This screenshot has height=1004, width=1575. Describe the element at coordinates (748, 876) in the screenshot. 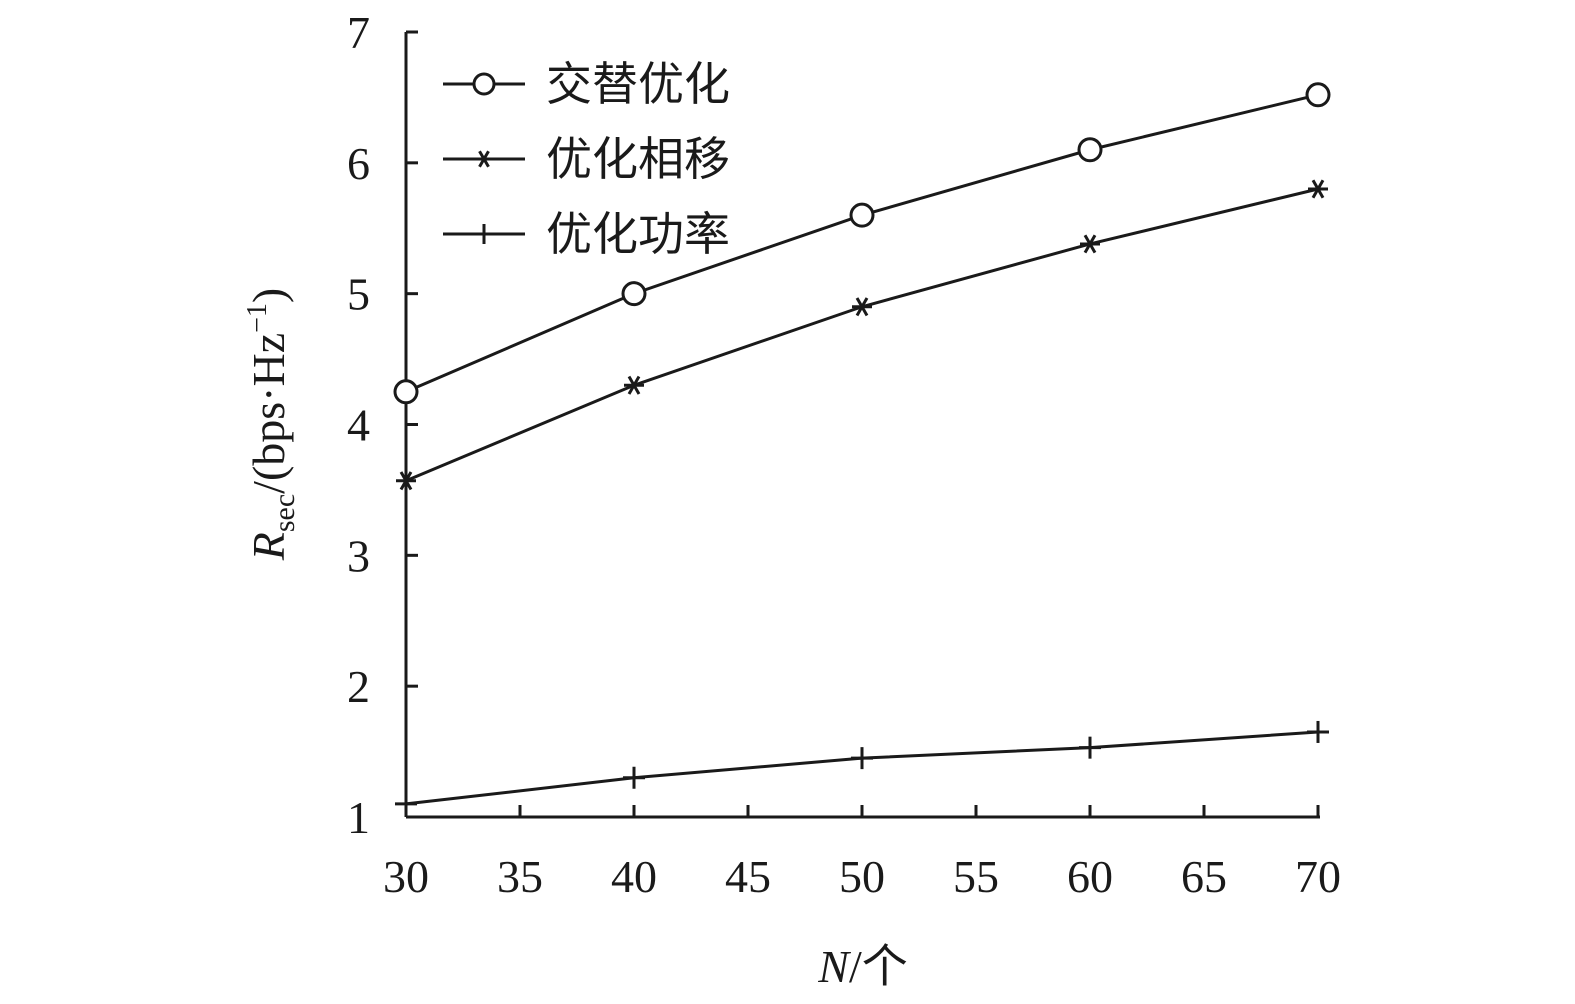

I see `x-tick-label: 45` at that location.